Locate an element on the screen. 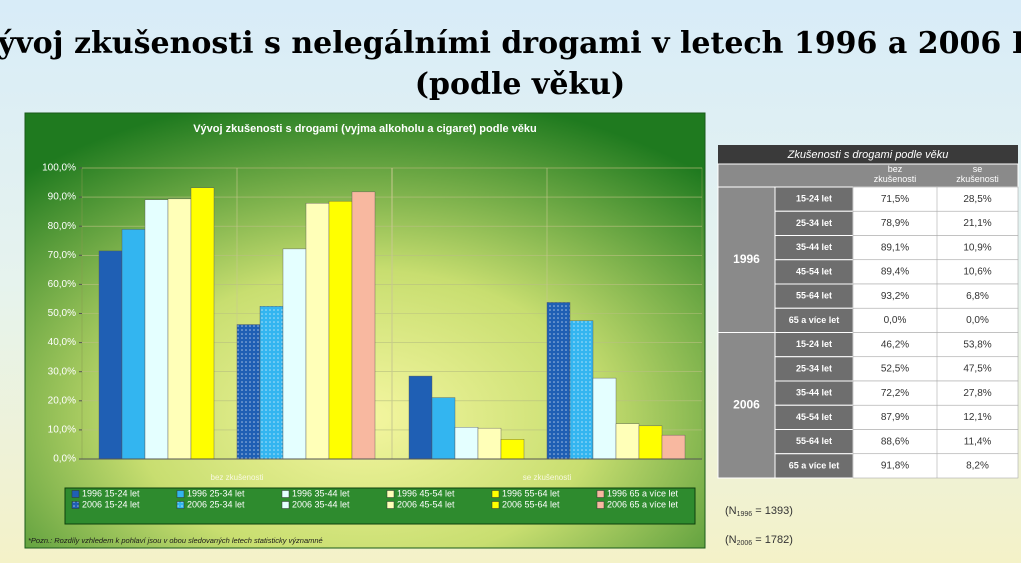  table-title-bg is located at coordinates (868, 154).